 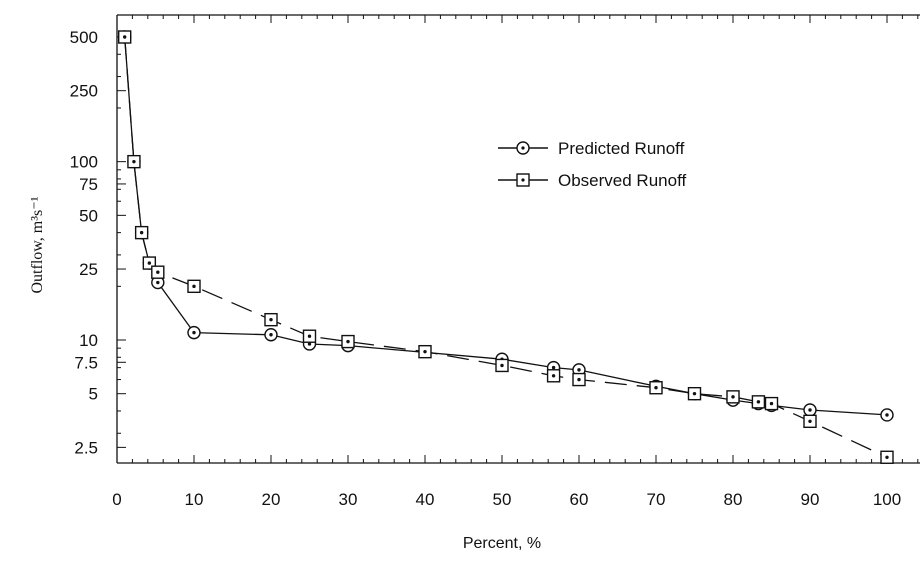 What do you see at coordinates (116, 499) in the screenshot?
I see `x-tick-label: 0` at bounding box center [116, 499].